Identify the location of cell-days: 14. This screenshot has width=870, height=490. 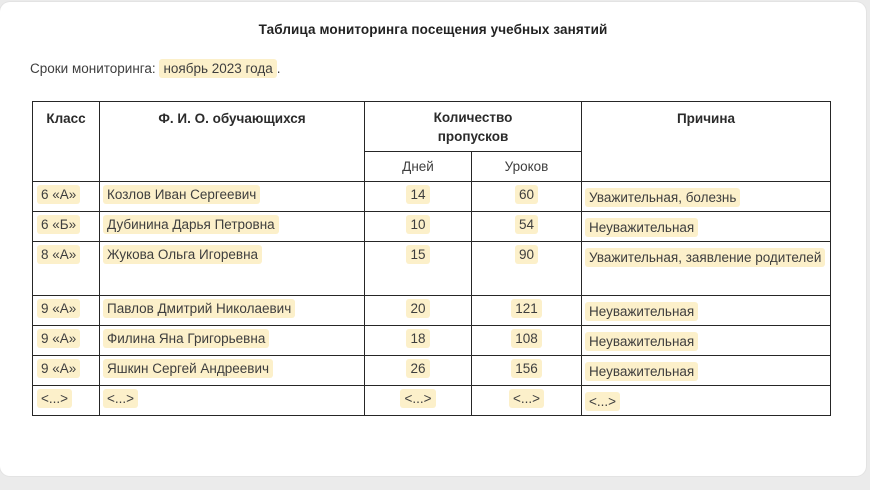
(418, 196).